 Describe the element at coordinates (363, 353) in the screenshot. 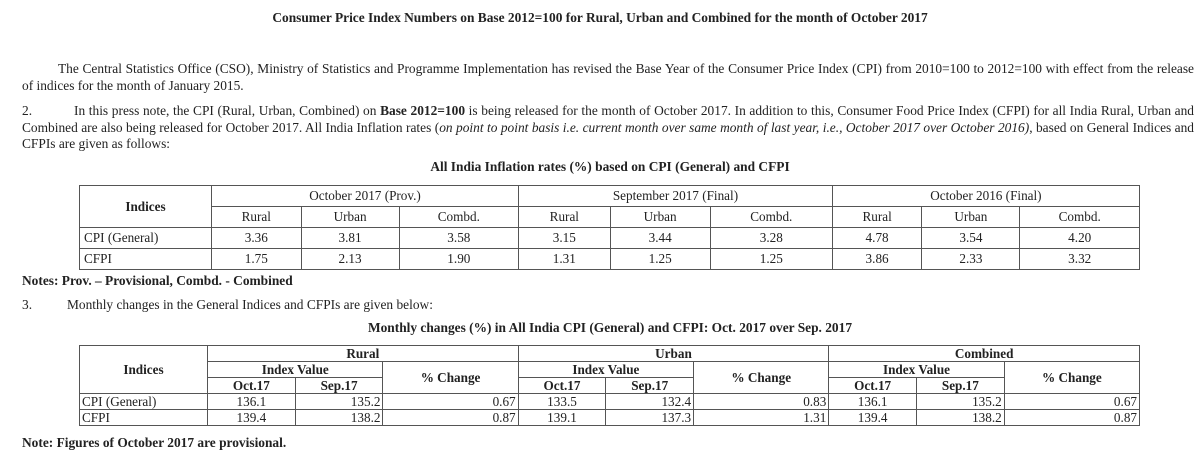

I see `group-header: Rural` at that location.